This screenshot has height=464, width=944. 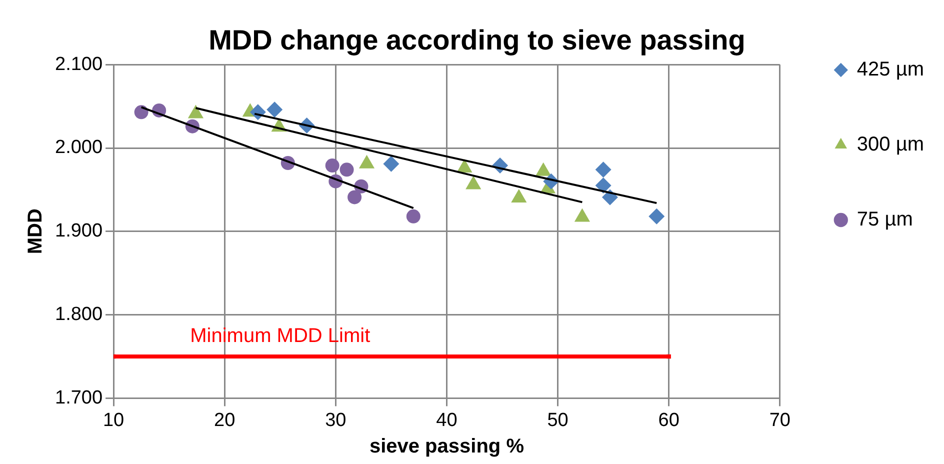 What do you see at coordinates (79, 397) in the screenshot?
I see `y-tick-label: 1.700` at bounding box center [79, 397].